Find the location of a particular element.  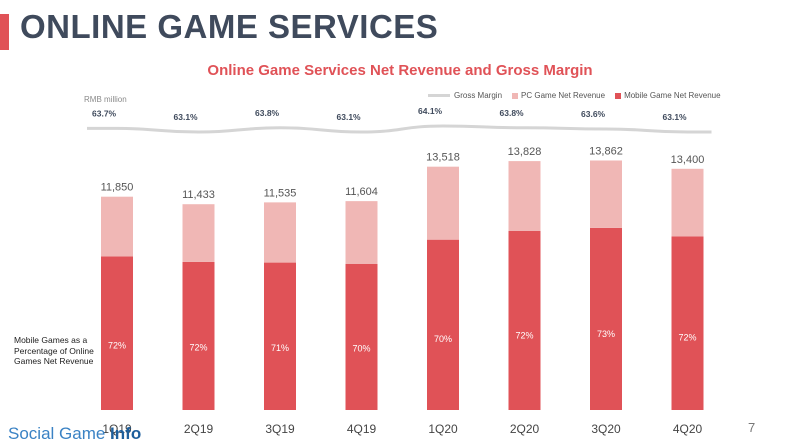

mobile-share-label-2Q20: 72% is located at coordinates (524, 335).